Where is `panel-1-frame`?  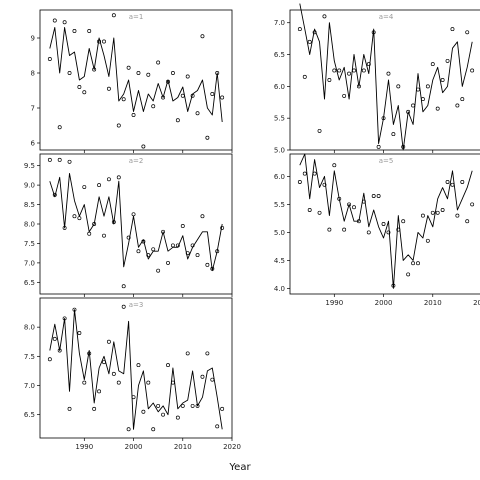
panel-1-frame is located at coordinates (136, 80).